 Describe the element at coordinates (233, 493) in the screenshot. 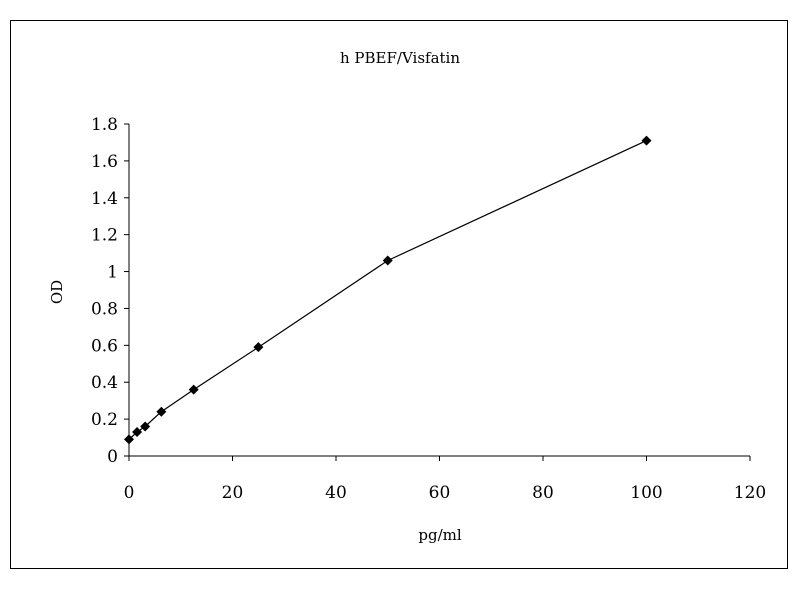

I see `x-tick-label: 20` at that location.